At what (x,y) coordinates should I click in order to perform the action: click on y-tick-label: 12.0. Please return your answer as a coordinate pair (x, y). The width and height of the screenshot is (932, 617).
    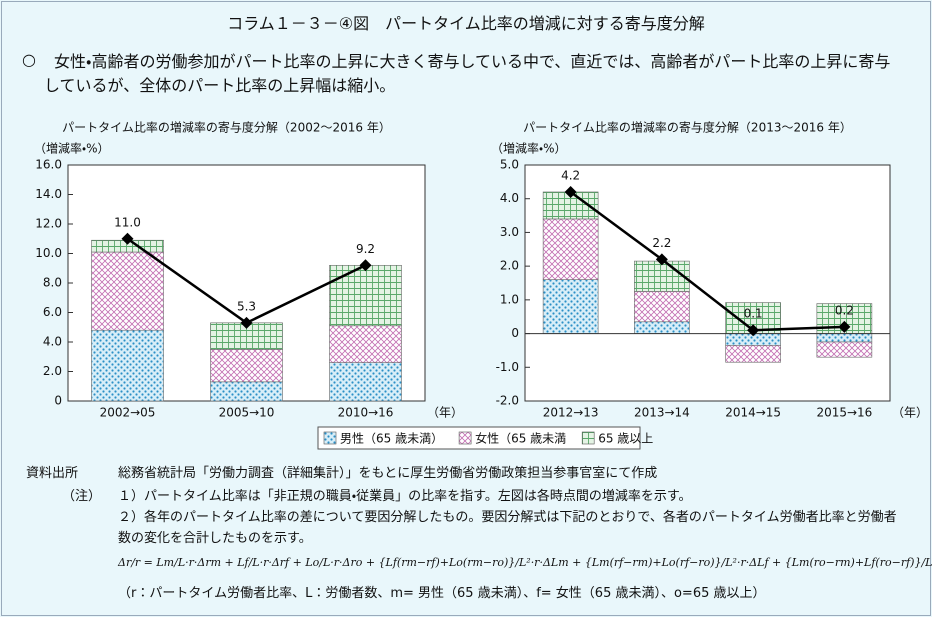
    Looking at the image, I should click on (48, 224).